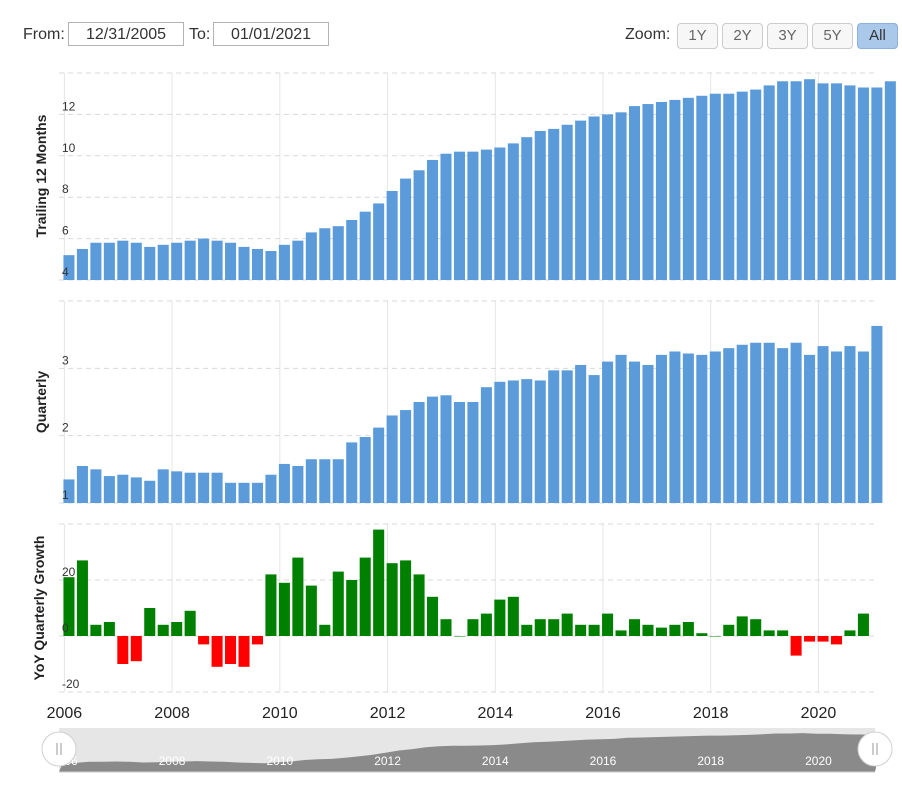  I want to click on zoom-1y-button: 1Y, so click(697, 36).